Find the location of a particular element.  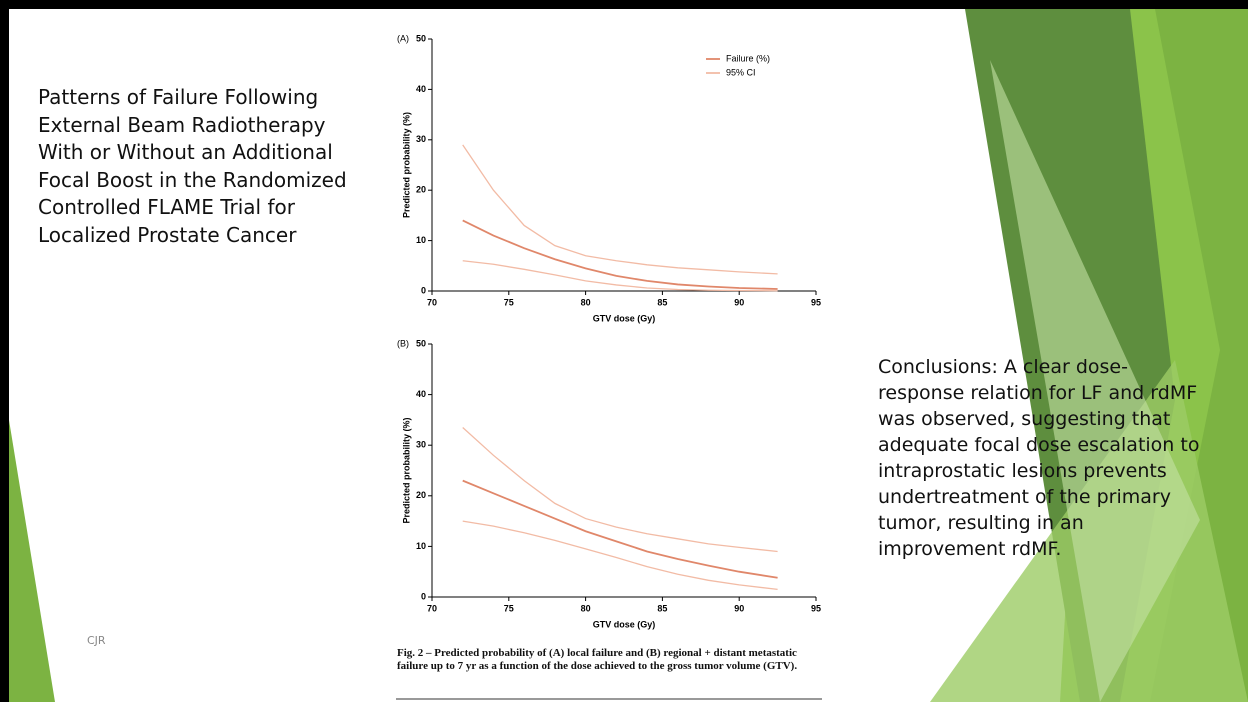

legend-label: 95% CI is located at coordinates (741, 72).